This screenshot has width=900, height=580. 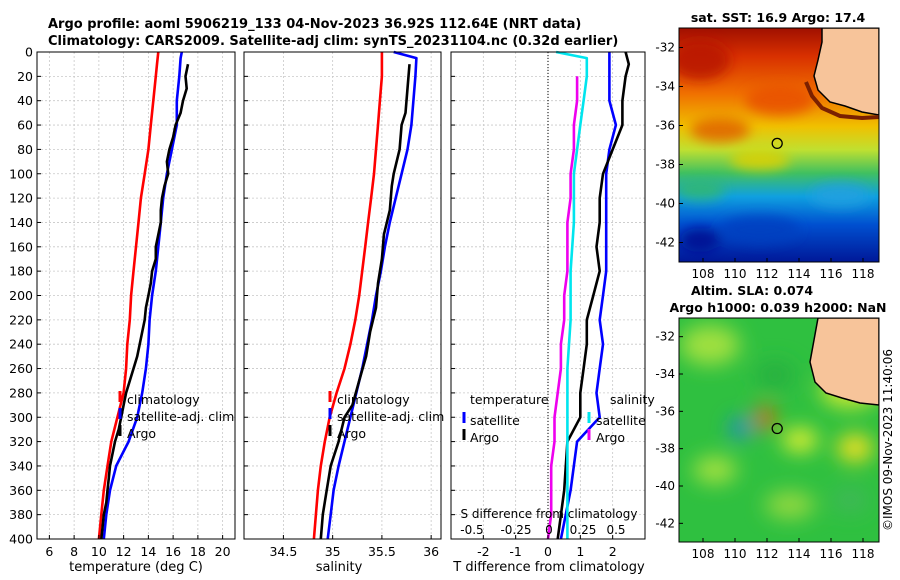 I want to click on map-x-tick-label: 118, so click(x=863, y=554).